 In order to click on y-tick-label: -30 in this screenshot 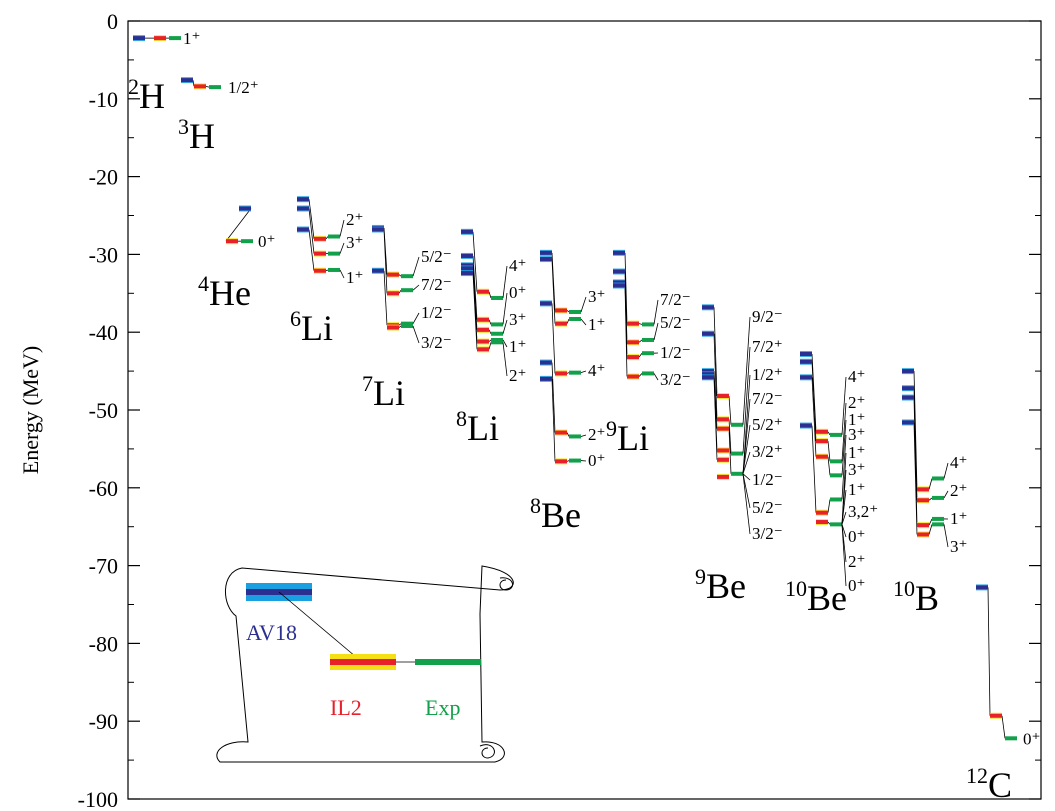, I will do `click(103, 254)`.